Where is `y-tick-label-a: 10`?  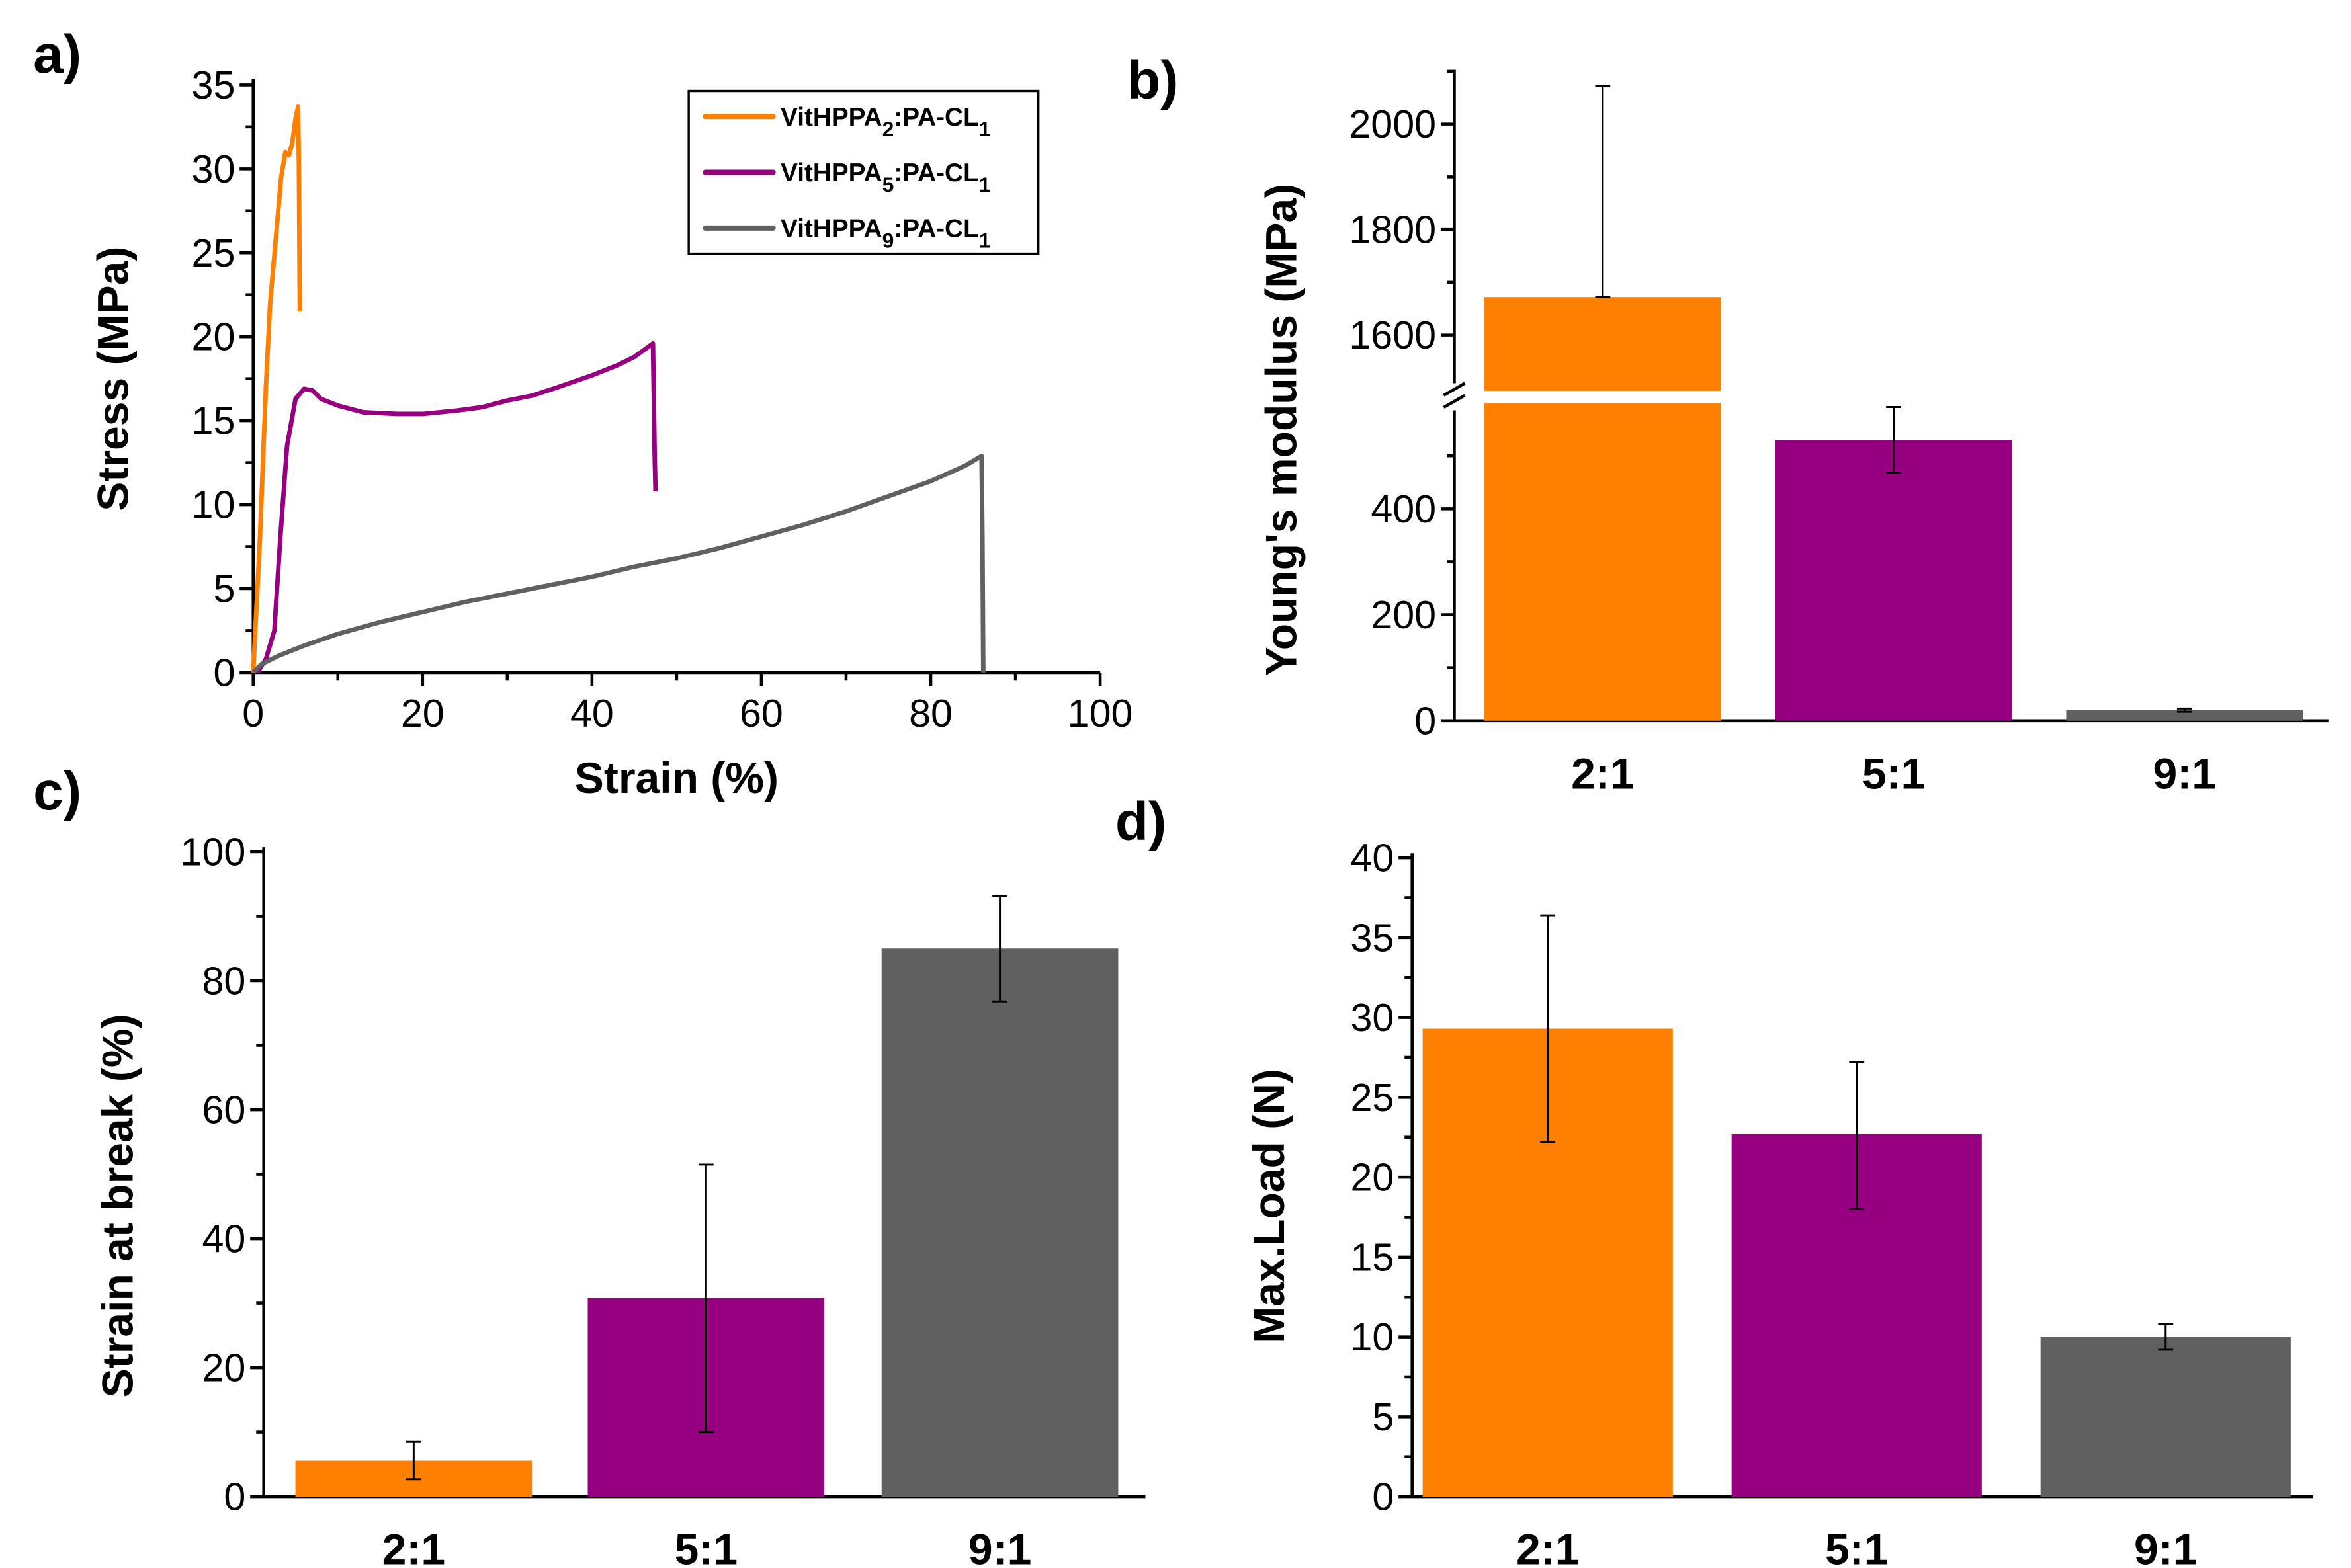
y-tick-label-a: 10 is located at coordinates (213, 505).